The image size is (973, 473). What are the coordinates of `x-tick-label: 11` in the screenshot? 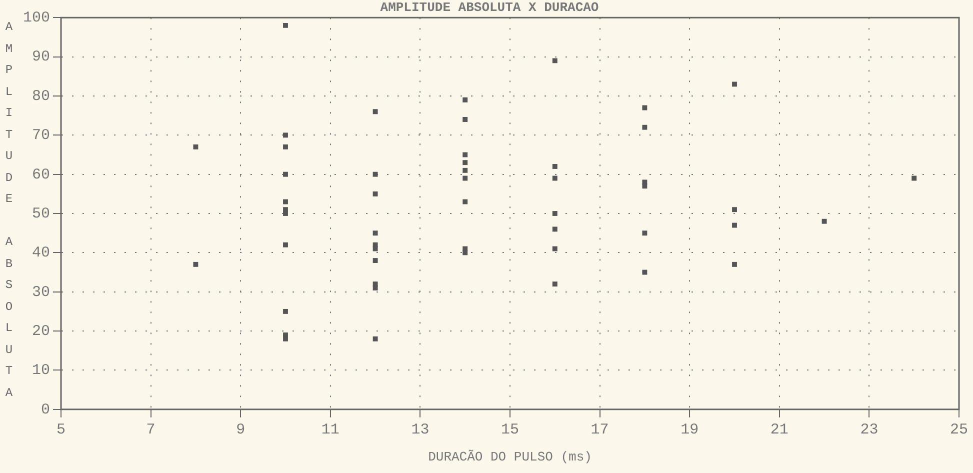 It's located at (330, 429).